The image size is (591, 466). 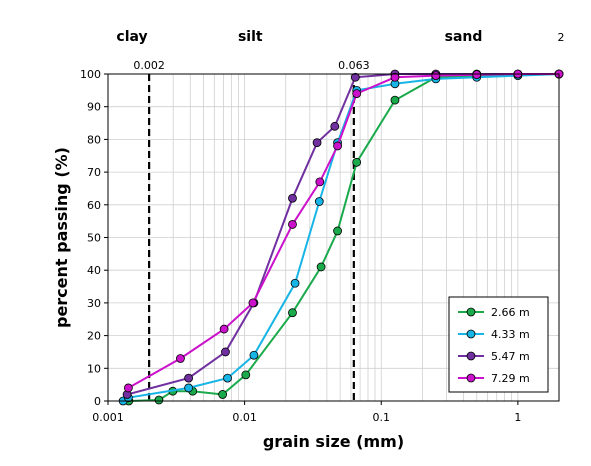 I want to click on reference-label: 0.002, so click(x=149, y=65).